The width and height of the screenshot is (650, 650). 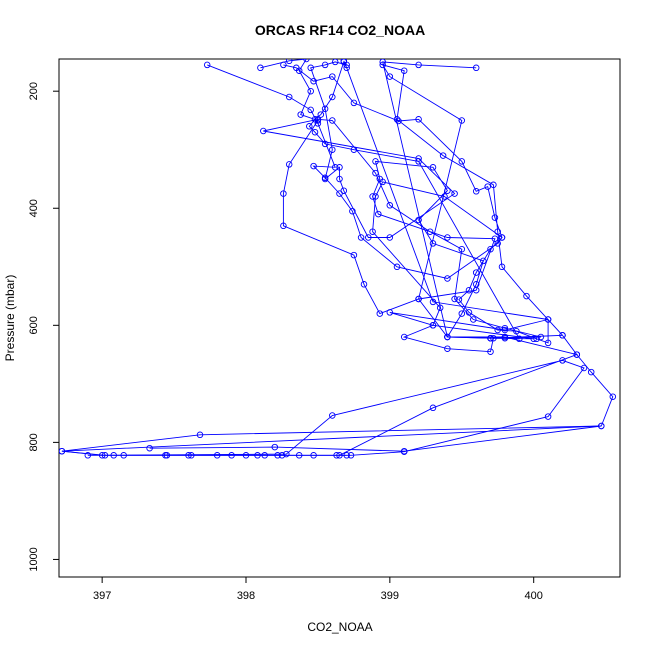 I want to click on y-tick-label: 600, so click(x=34, y=325).